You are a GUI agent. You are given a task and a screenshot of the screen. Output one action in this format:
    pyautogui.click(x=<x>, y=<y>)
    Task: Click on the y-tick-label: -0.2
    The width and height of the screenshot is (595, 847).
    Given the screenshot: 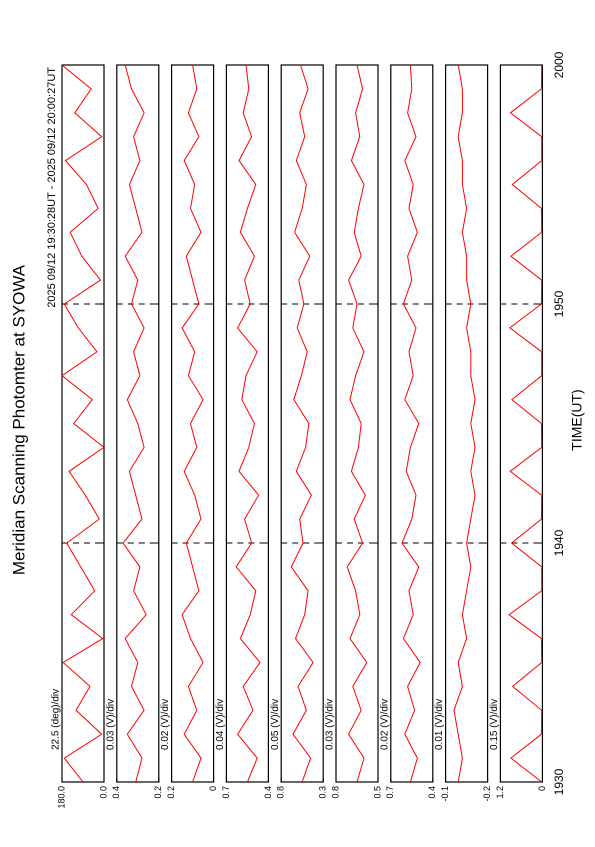 What is the action you would take?
    pyautogui.click(x=487, y=794)
    